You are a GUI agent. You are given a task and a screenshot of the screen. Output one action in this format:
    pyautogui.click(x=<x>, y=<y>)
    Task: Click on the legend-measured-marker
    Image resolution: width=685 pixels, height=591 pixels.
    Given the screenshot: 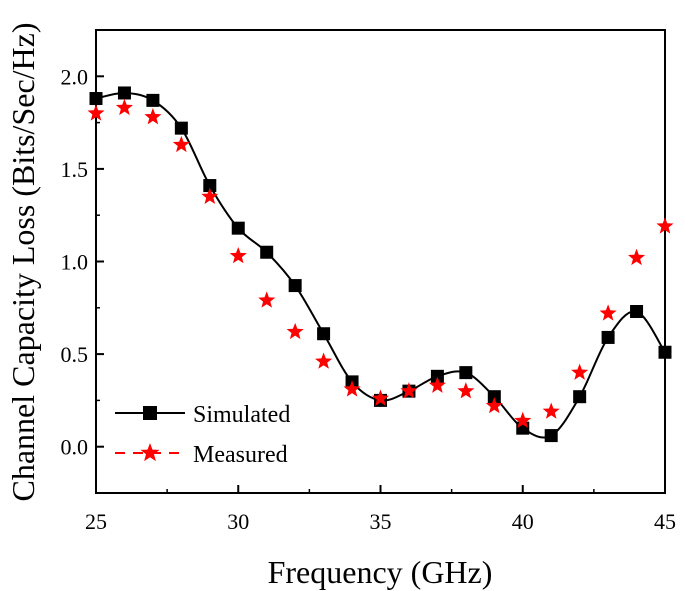 What is the action you would take?
    pyautogui.click(x=150, y=452)
    